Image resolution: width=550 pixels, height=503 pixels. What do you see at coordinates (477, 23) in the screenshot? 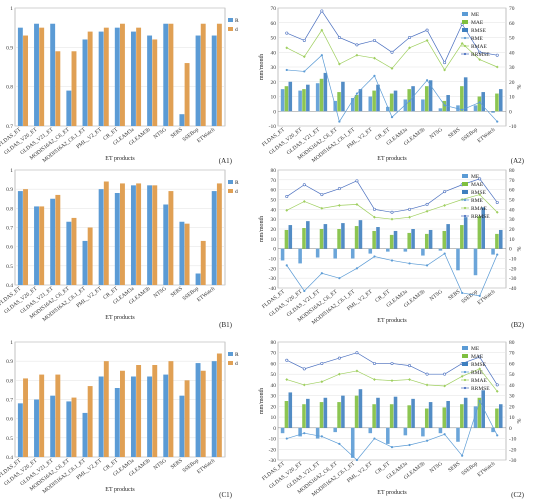
I see `legend-label: MAE` at bounding box center [477, 23].